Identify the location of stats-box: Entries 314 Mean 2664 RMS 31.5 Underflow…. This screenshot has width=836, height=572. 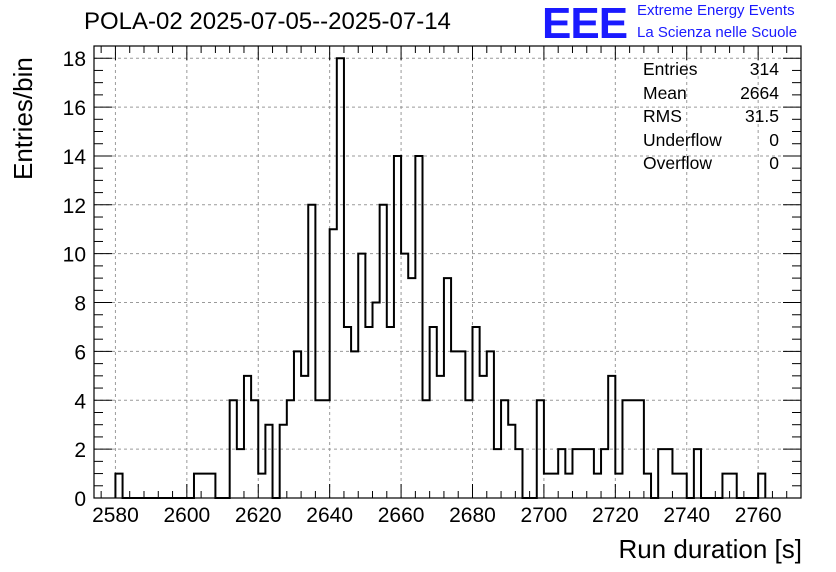
(711, 117).